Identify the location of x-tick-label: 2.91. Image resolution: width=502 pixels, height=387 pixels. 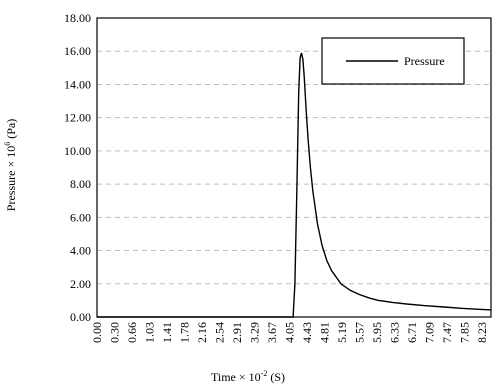
(237, 332).